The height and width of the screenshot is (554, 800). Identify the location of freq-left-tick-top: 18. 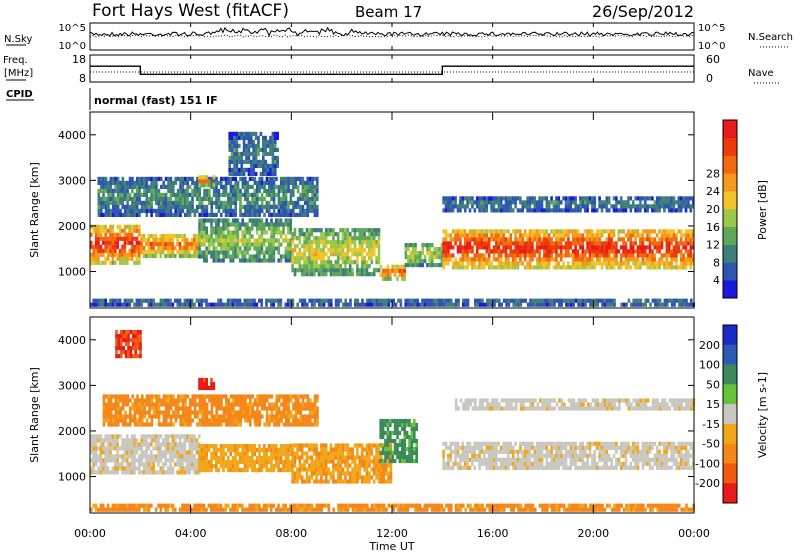
(79, 59).